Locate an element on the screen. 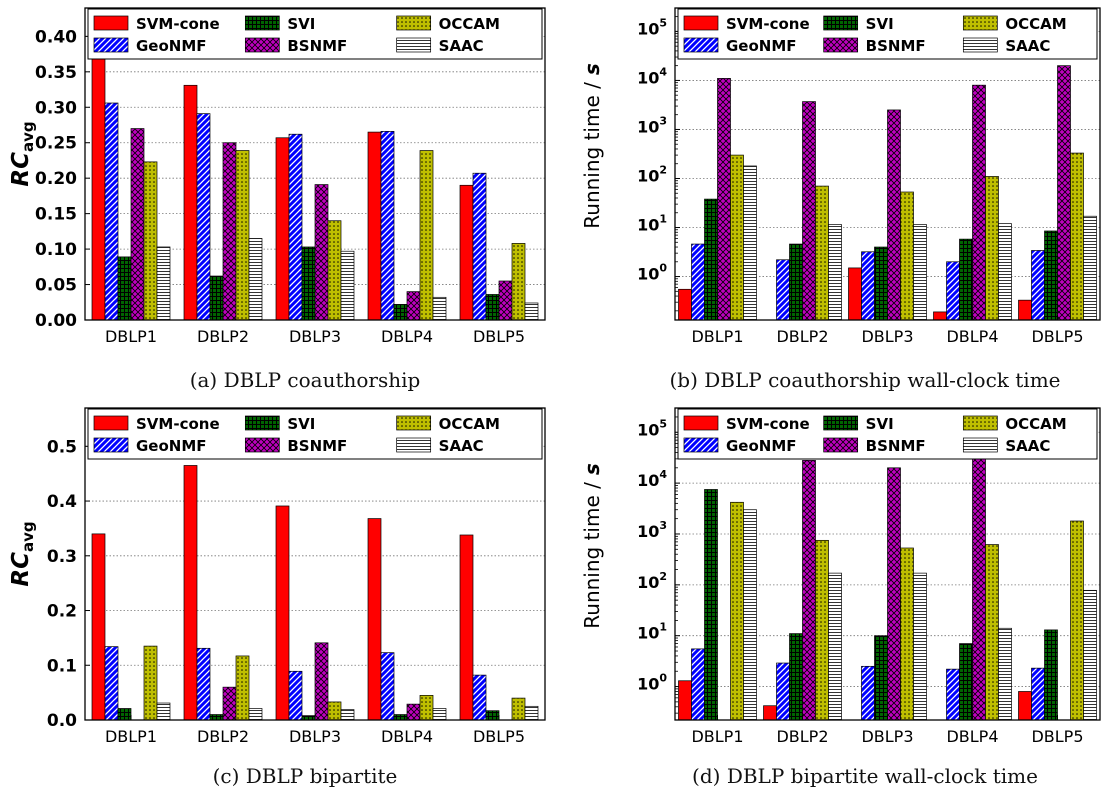 The image size is (1110, 803). bar-occam-dblp1 is located at coordinates (737, 611).